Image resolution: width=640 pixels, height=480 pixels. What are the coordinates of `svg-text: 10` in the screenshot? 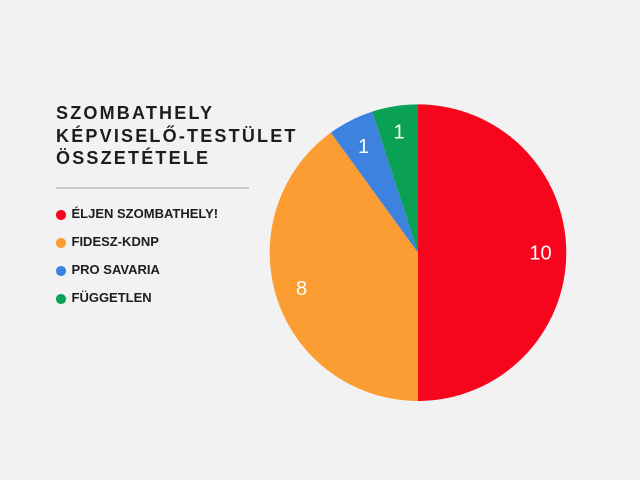 It's located at (540, 254).